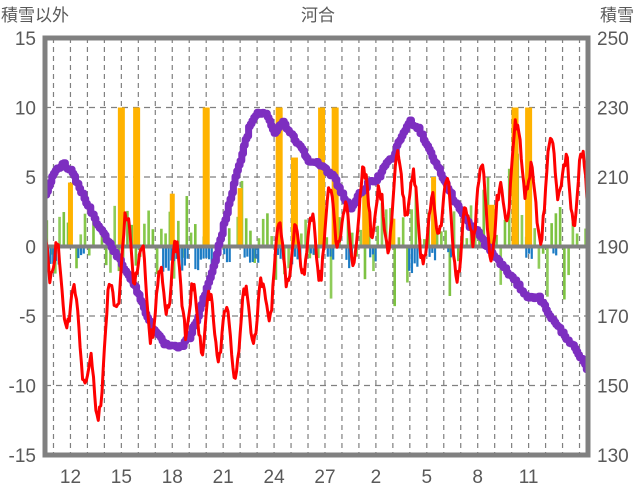  I want to click on right-tick-label: 190, so click(613, 248).